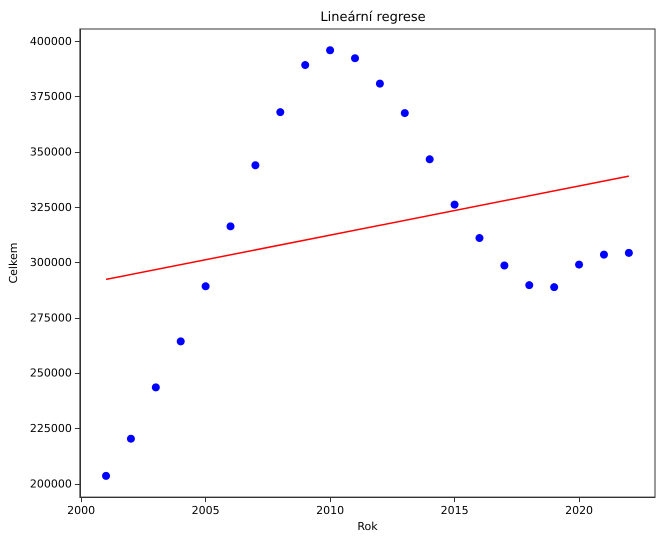 The image size is (663, 537). Describe the element at coordinates (51, 207) in the screenshot. I see `y-tick-label: 325000` at that location.